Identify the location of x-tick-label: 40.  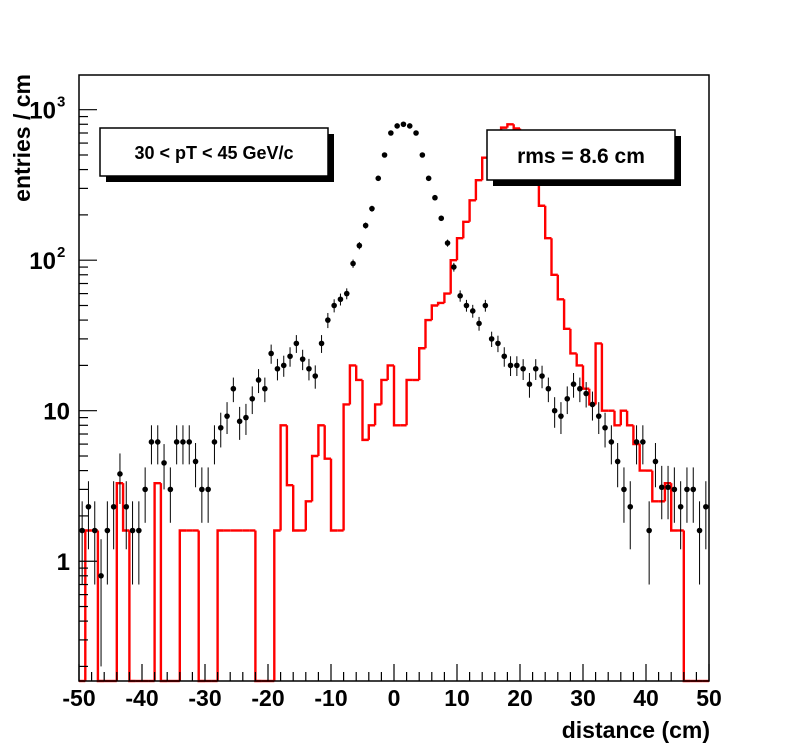
(646, 698).